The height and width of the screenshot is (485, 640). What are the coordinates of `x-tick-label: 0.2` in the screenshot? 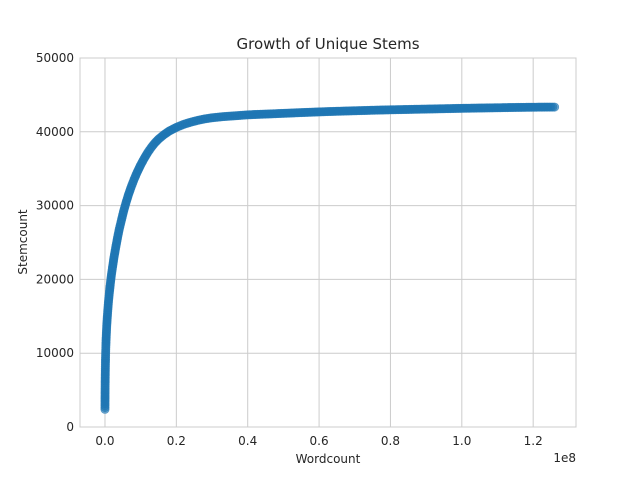 It's located at (176, 441).